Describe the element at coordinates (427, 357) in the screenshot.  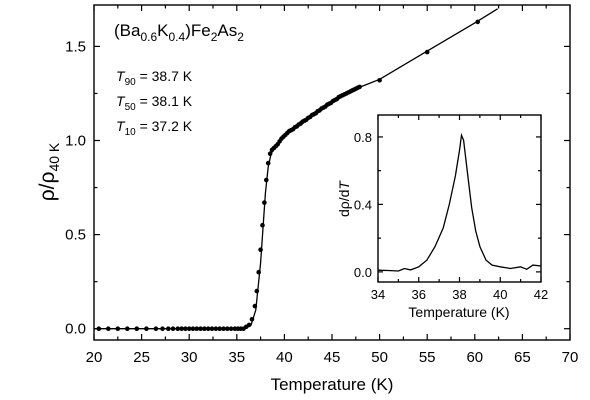
I see `x-tick-label: 55` at that location.